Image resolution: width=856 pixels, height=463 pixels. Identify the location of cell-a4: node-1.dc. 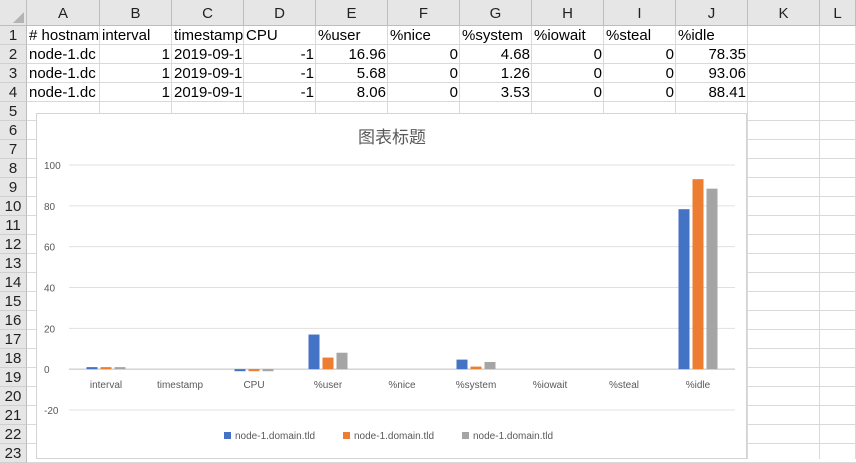
(62, 92).